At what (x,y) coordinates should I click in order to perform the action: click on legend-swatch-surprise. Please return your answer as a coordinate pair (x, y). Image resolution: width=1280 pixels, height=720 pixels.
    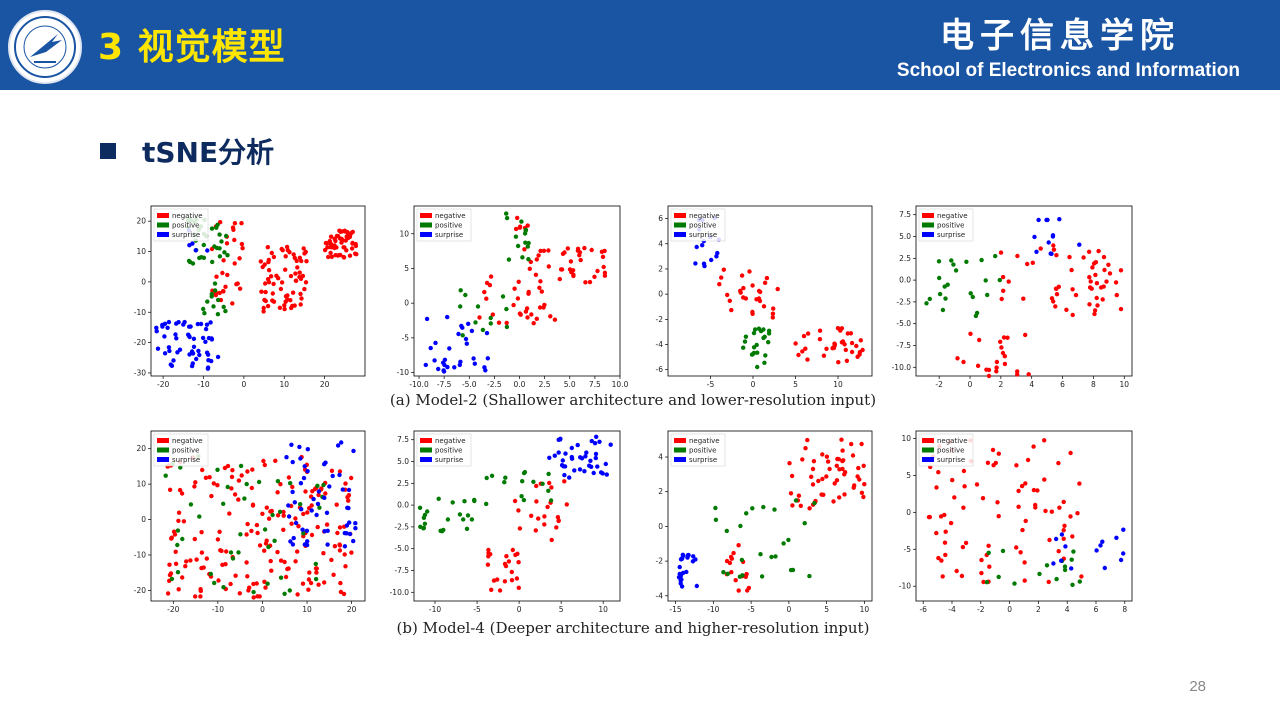
    Looking at the image, I should click on (680, 234).